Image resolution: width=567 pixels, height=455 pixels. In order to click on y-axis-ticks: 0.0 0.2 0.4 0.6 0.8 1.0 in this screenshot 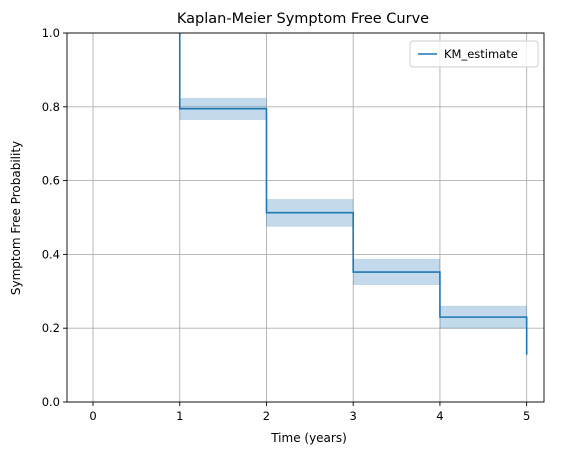, I will do `click(54, 217)`.